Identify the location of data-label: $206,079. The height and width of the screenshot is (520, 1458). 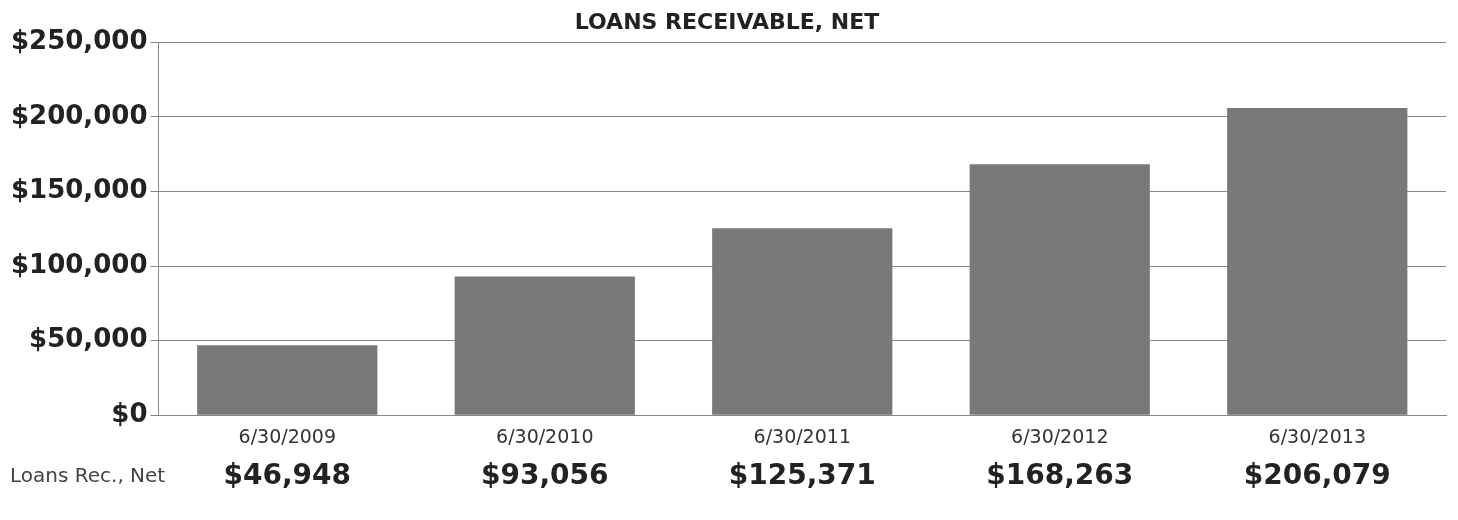
(1317, 475).